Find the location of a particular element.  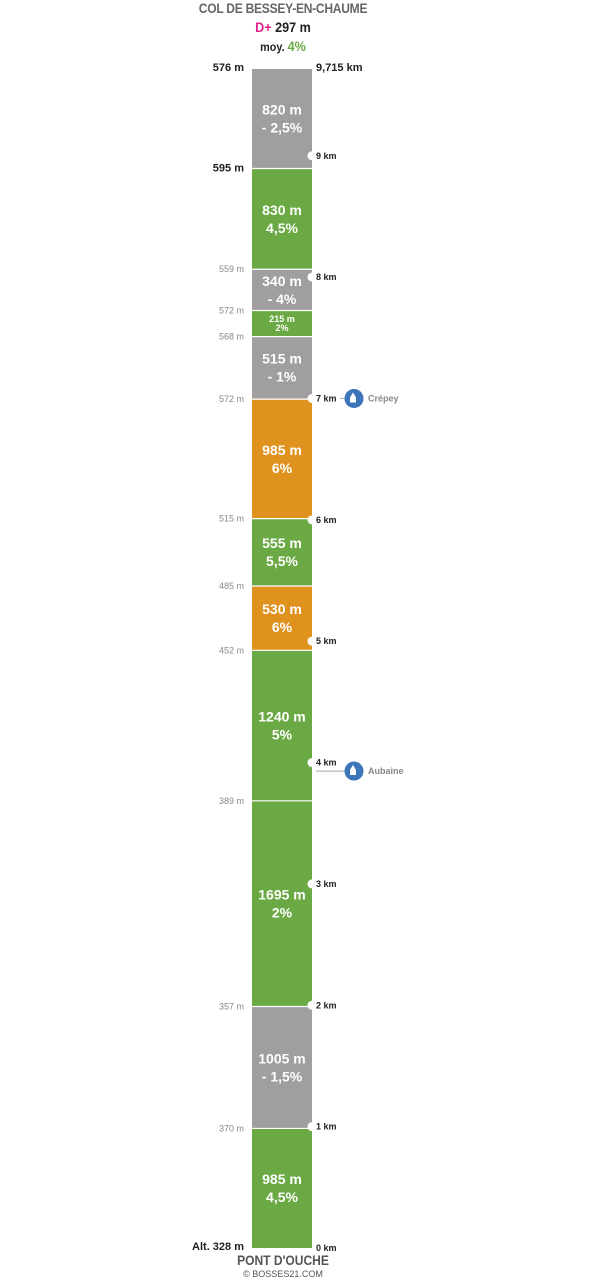

altitude-label: 370 m is located at coordinates (231, 1128).